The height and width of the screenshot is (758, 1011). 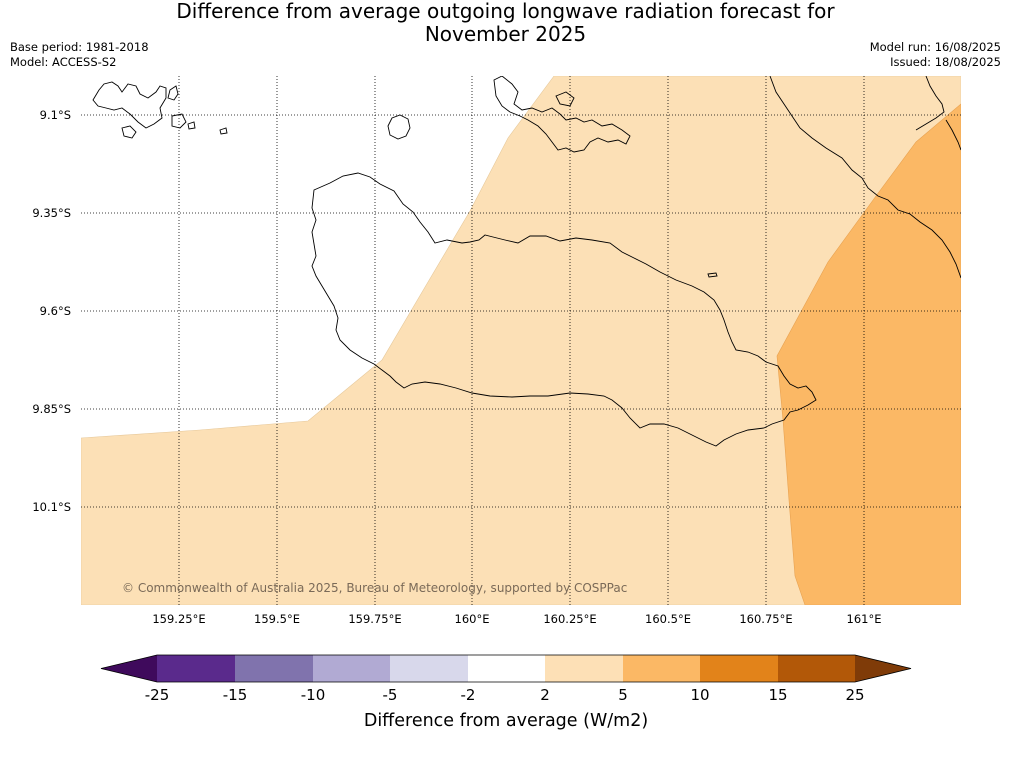 What do you see at coordinates (374, 619) in the screenshot?
I see `lon-label: 159.75°E` at bounding box center [374, 619].